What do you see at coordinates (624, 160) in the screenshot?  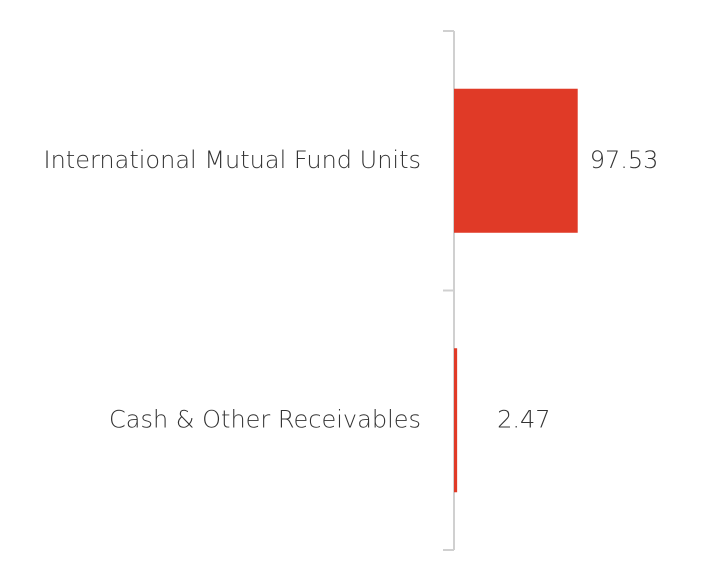 I see `value-label: 97.53` at bounding box center [624, 160].